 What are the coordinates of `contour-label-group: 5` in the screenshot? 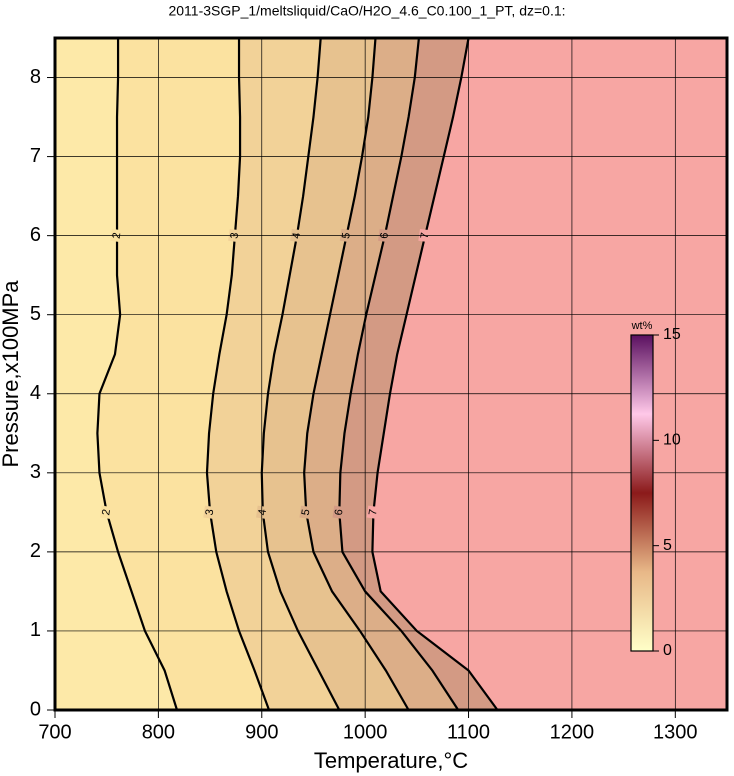 It's located at (306, 512).